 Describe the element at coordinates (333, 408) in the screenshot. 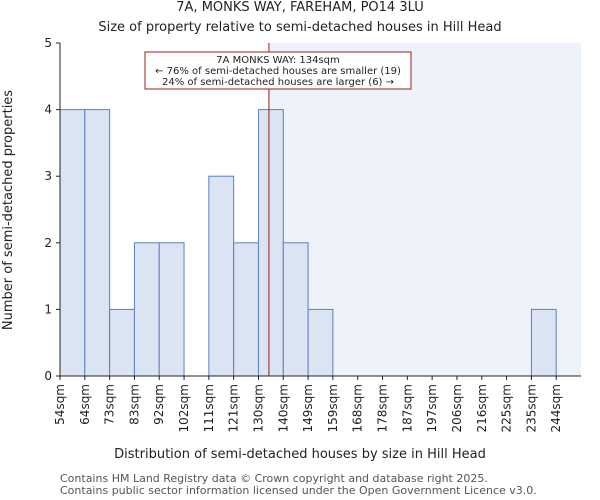

I see `x-tick-label: 159sqm` at that location.